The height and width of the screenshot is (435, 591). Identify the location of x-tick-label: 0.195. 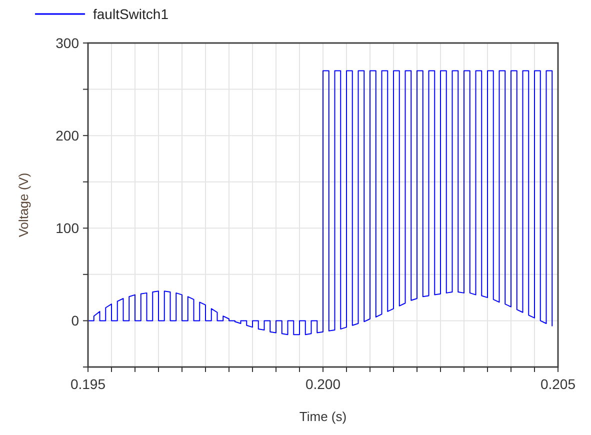
(88, 384).